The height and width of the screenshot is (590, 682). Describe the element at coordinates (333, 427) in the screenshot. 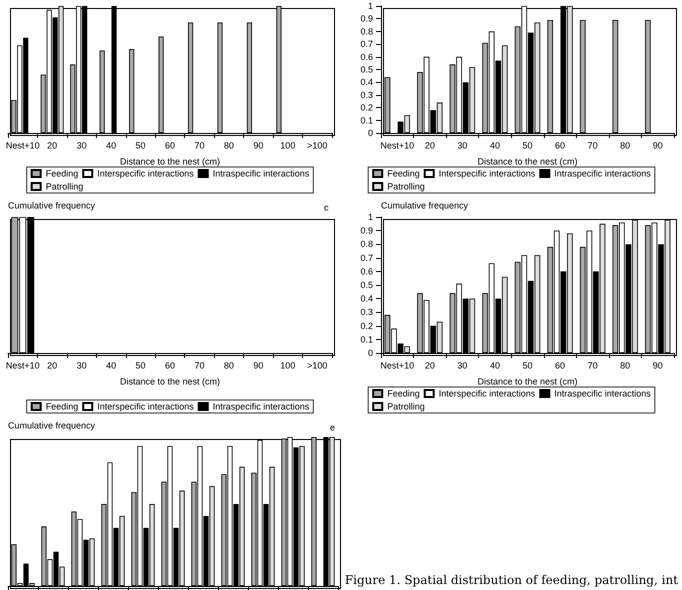

I see `text: e` at that location.